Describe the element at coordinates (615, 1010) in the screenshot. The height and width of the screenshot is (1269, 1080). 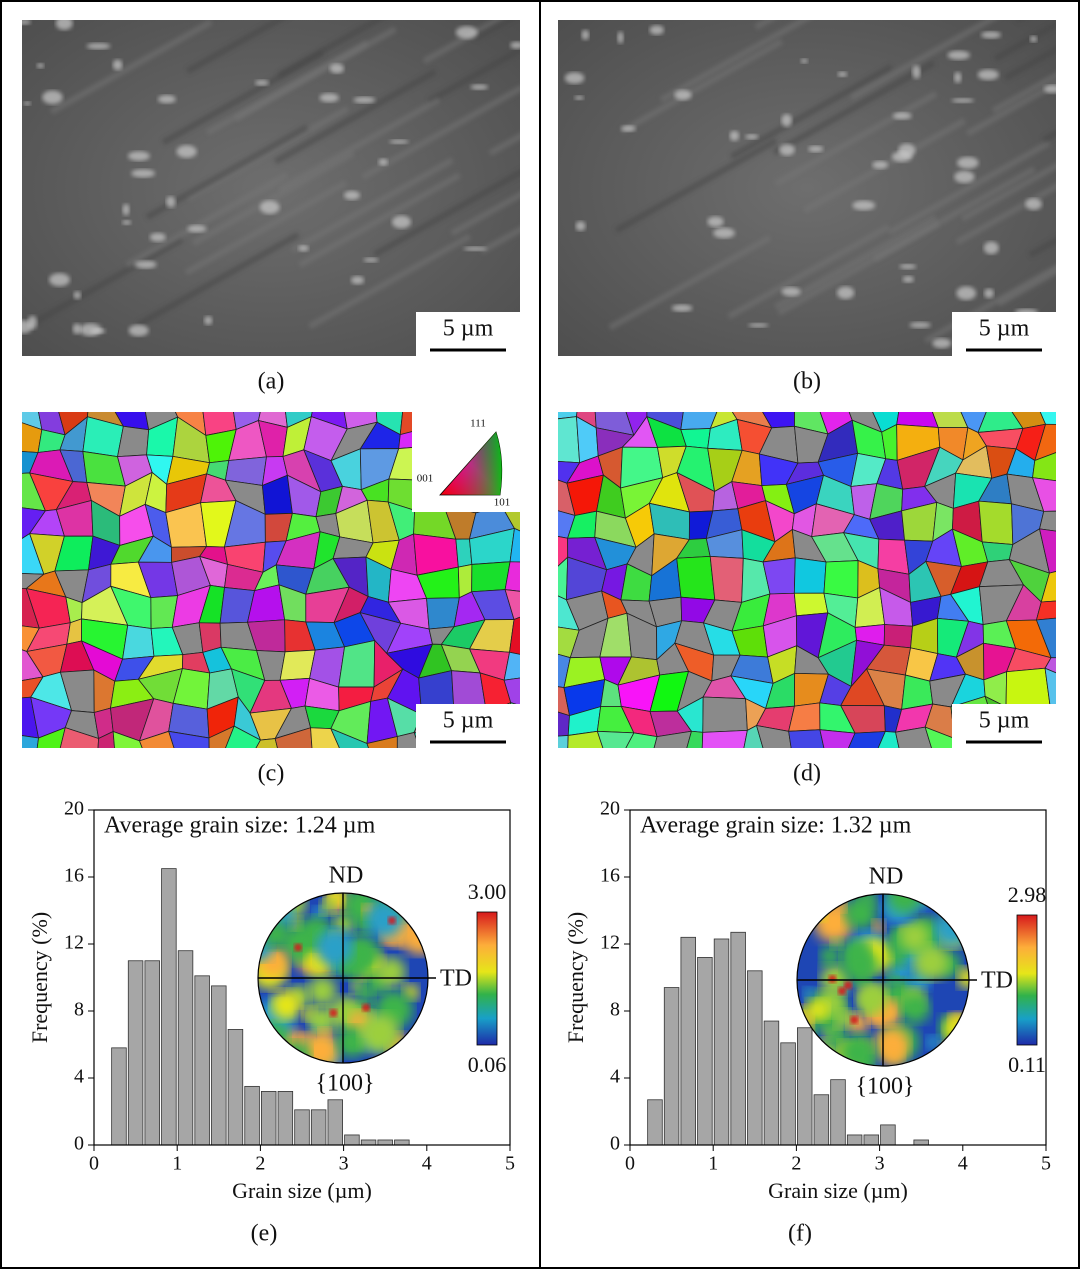
I see `y-tick-label: 8` at that location.